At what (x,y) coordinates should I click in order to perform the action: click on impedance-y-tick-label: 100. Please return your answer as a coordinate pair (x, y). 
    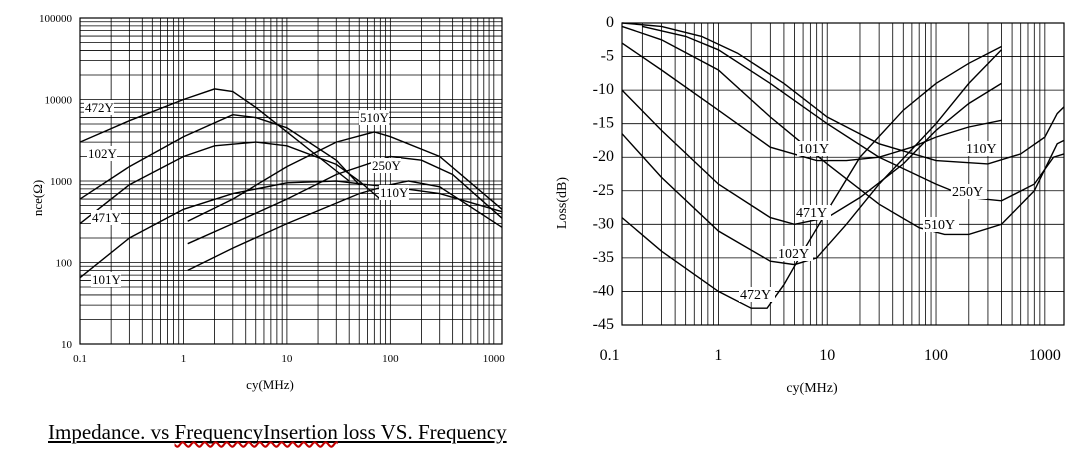
    Looking at the image, I should click on (64, 264).